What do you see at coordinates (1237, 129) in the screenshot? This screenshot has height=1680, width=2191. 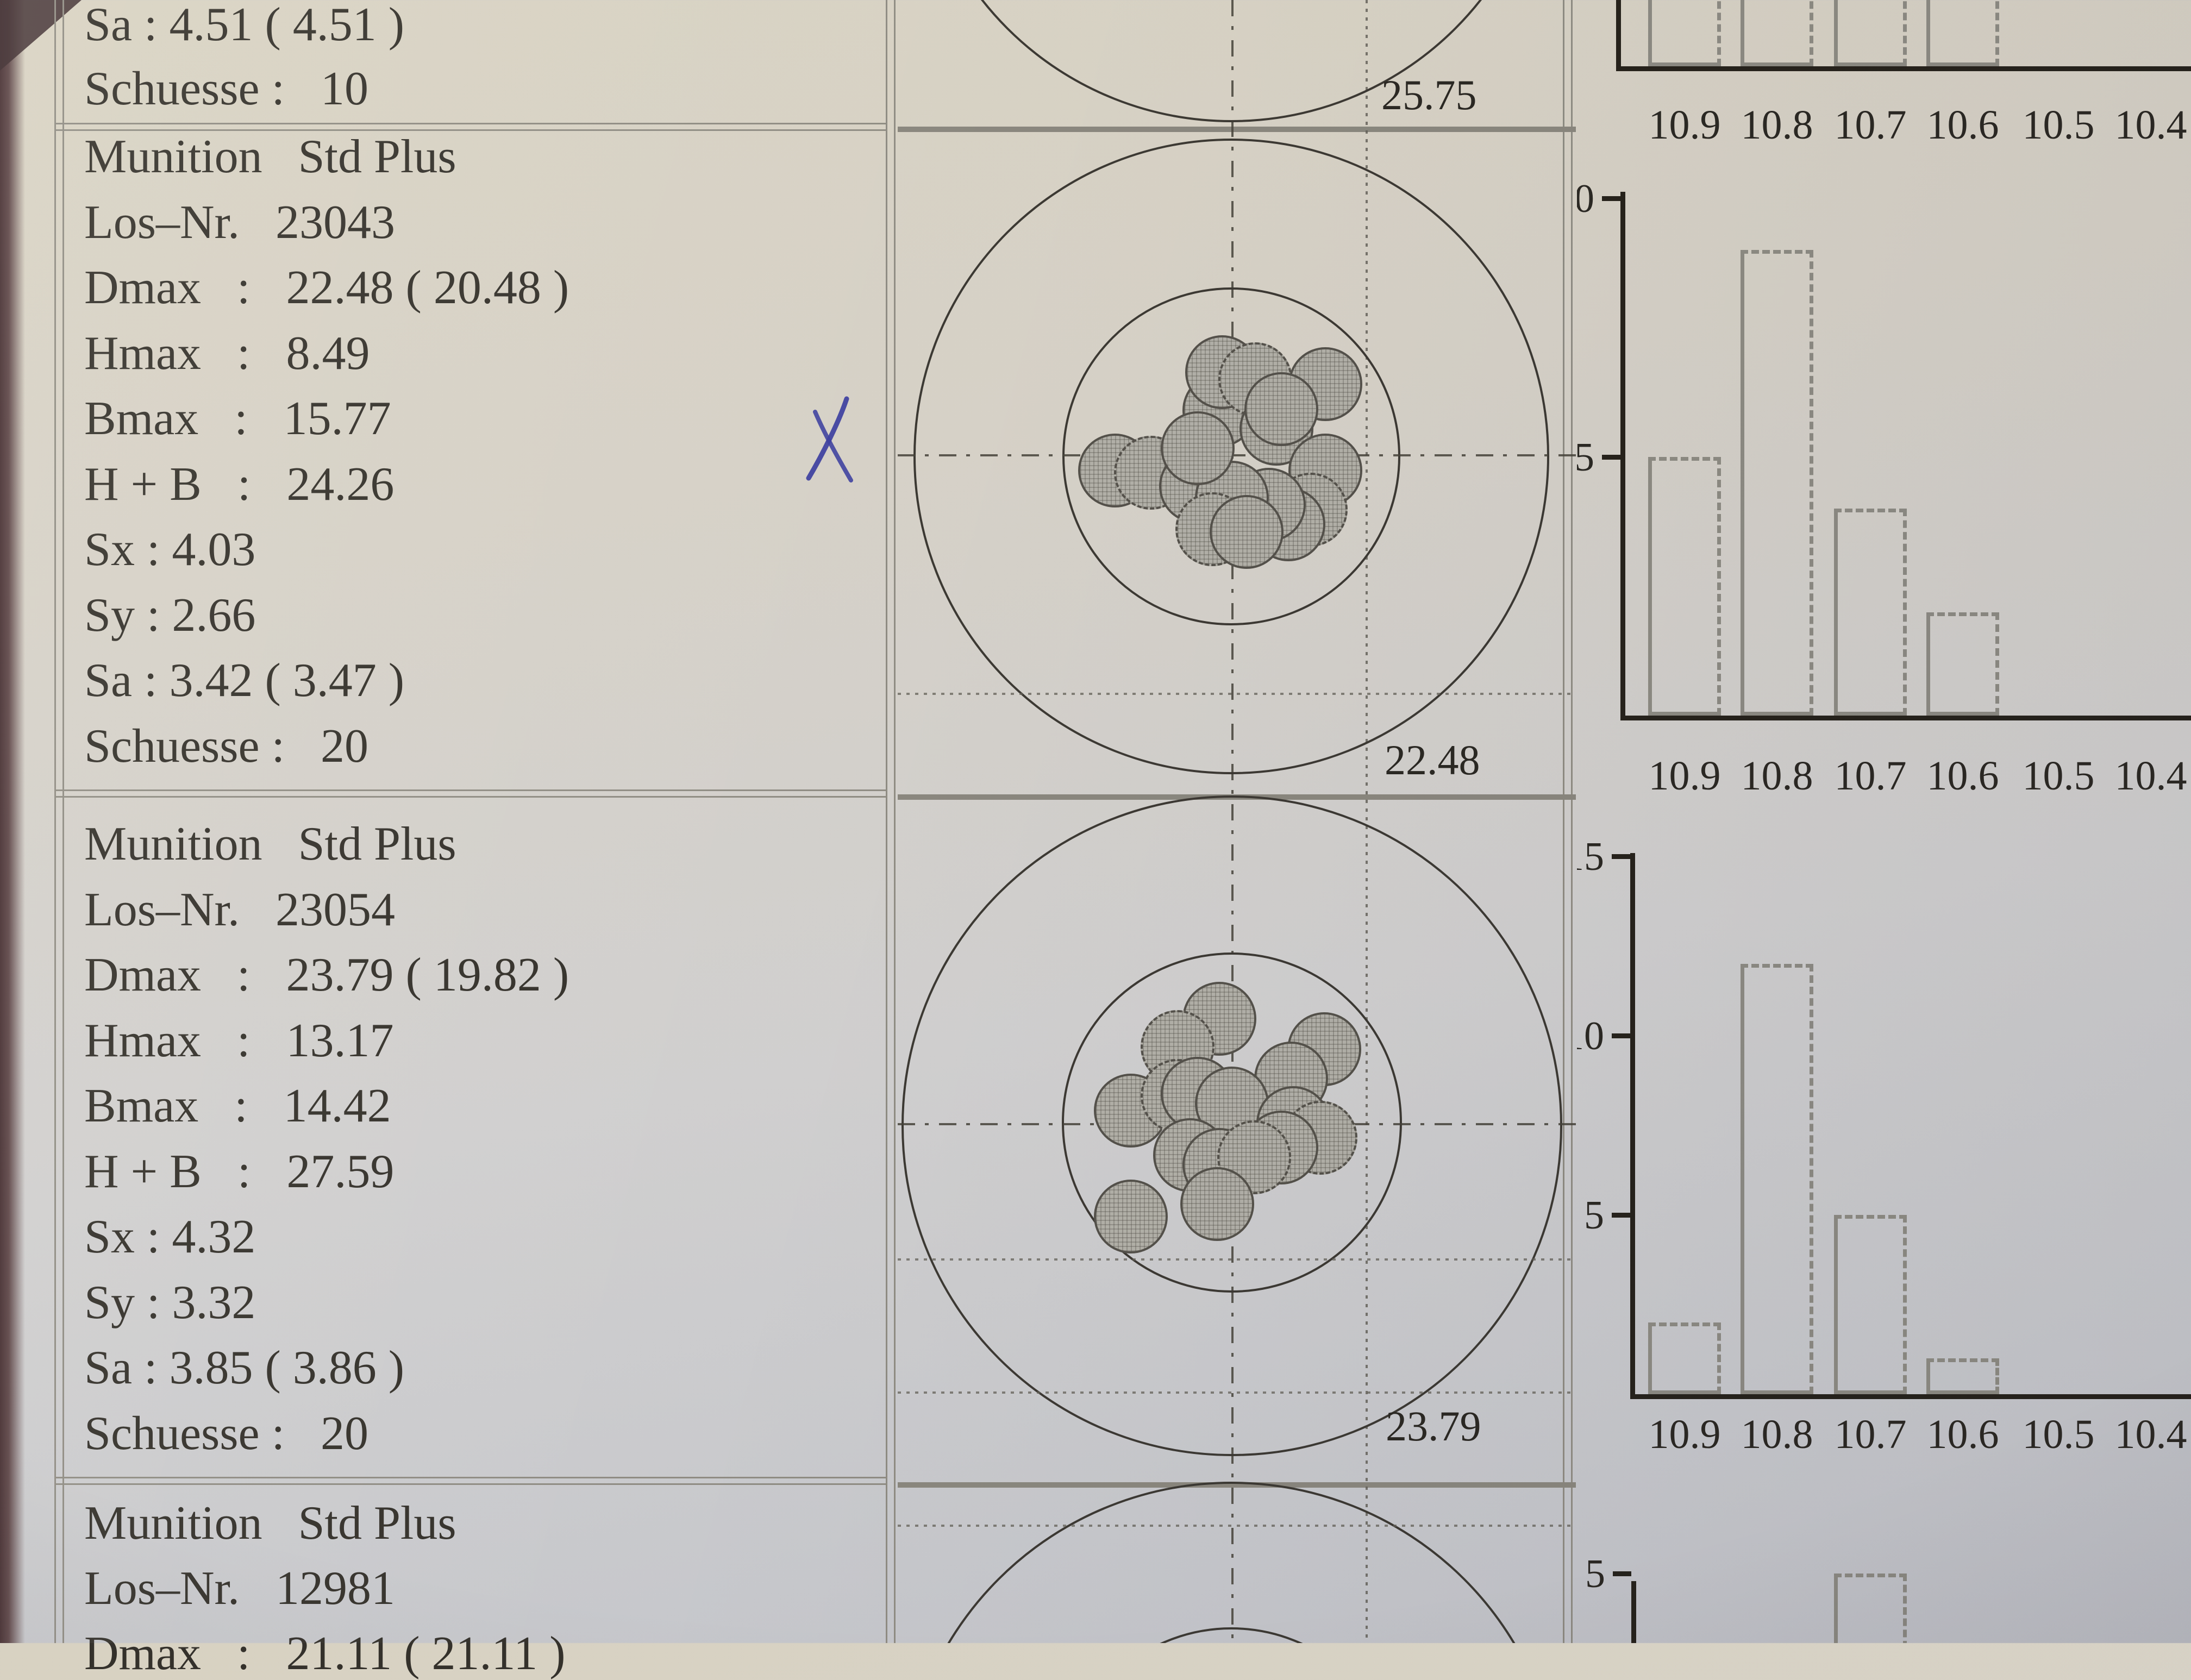 I see `row-divider-thick` at bounding box center [1237, 129].